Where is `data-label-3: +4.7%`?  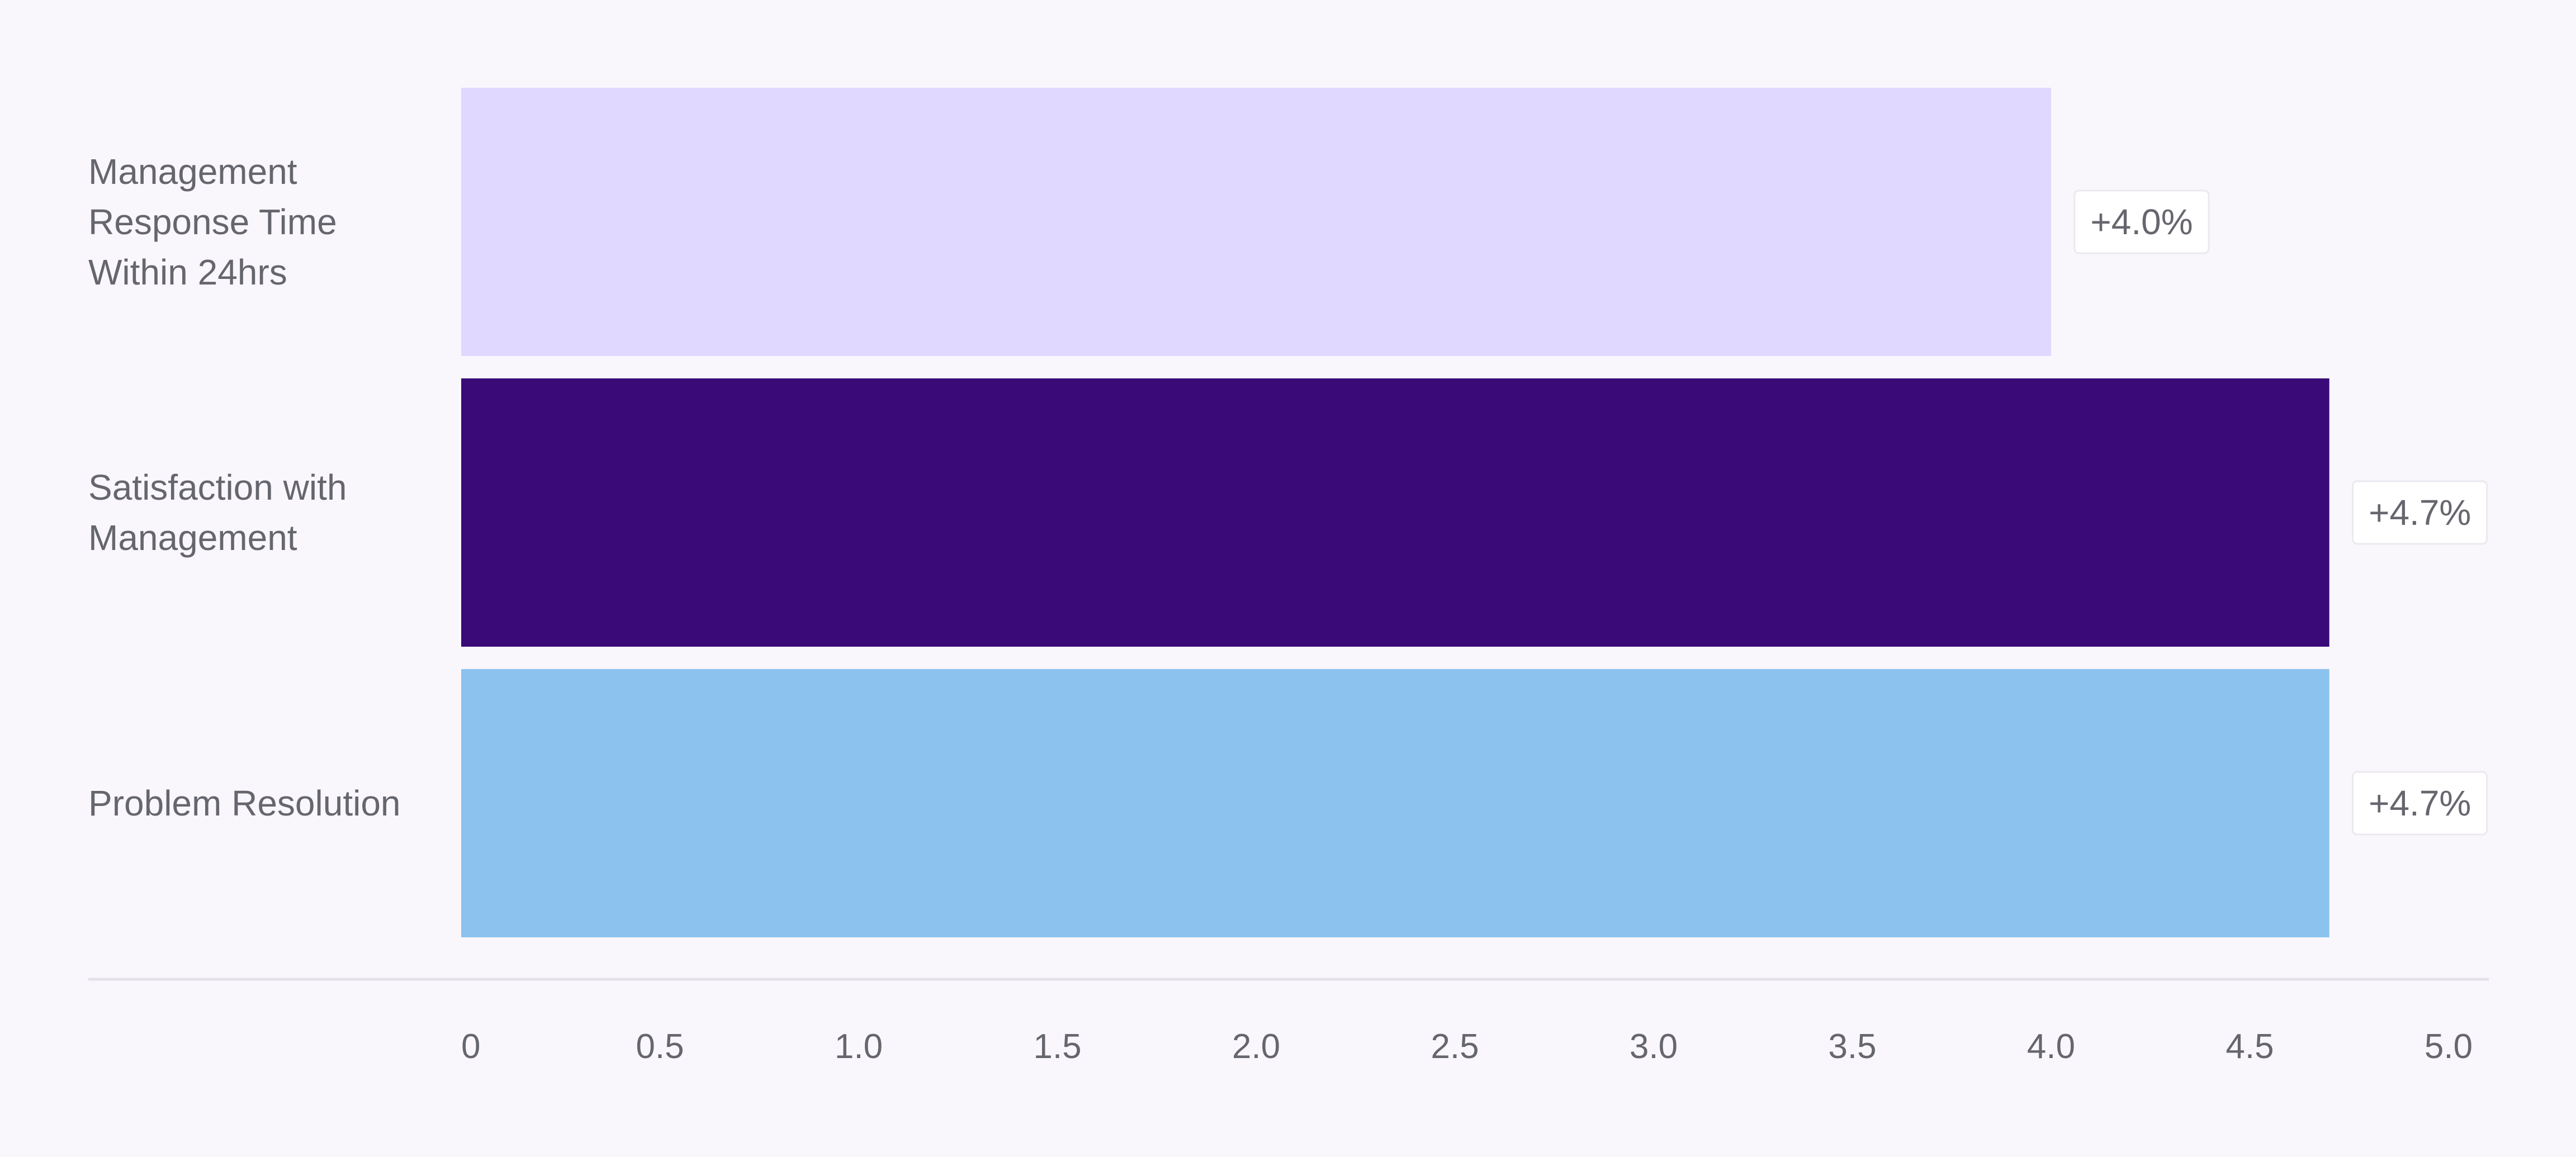 data-label-3: +4.7% is located at coordinates (2420, 803).